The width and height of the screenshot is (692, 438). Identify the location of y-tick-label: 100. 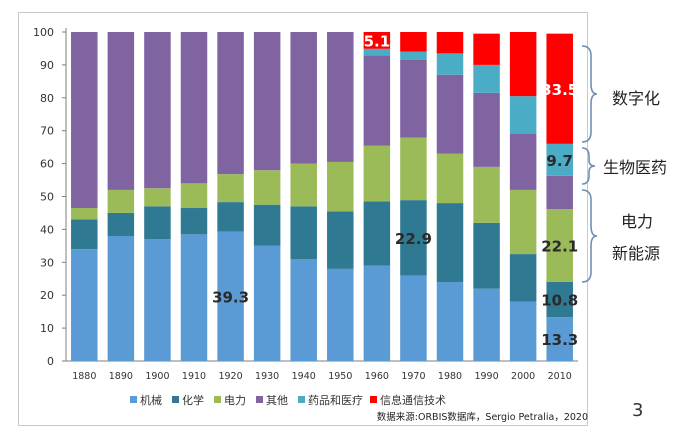
(43, 32).